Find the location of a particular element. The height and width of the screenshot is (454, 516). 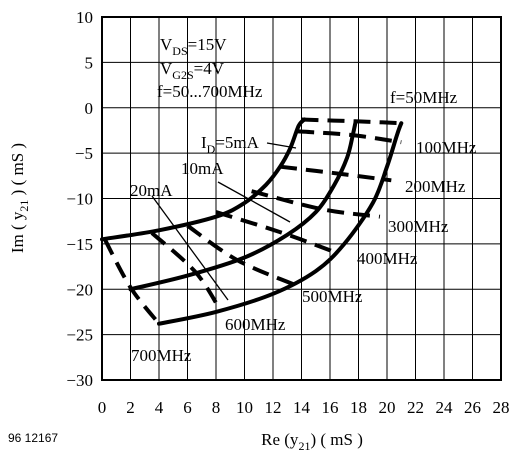

x-tick-label: 2 is located at coordinates (130, 407).